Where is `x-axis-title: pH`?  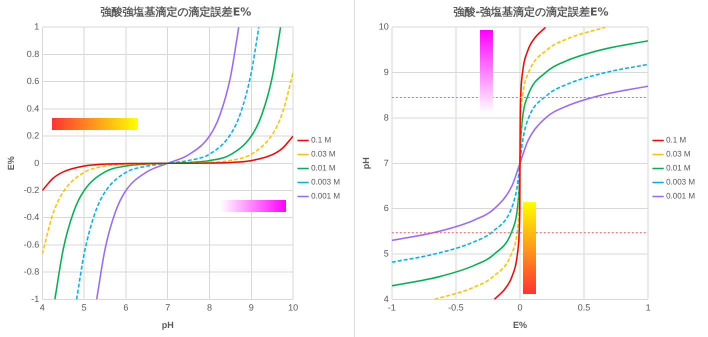
x-axis-title: pH is located at coordinates (168, 325).